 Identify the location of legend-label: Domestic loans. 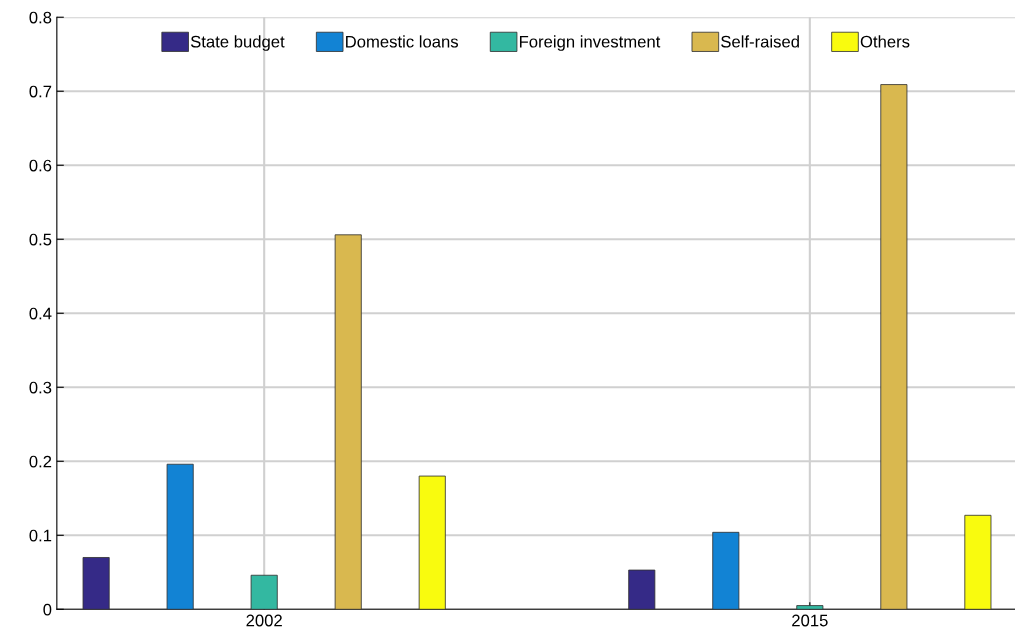
(402, 41).